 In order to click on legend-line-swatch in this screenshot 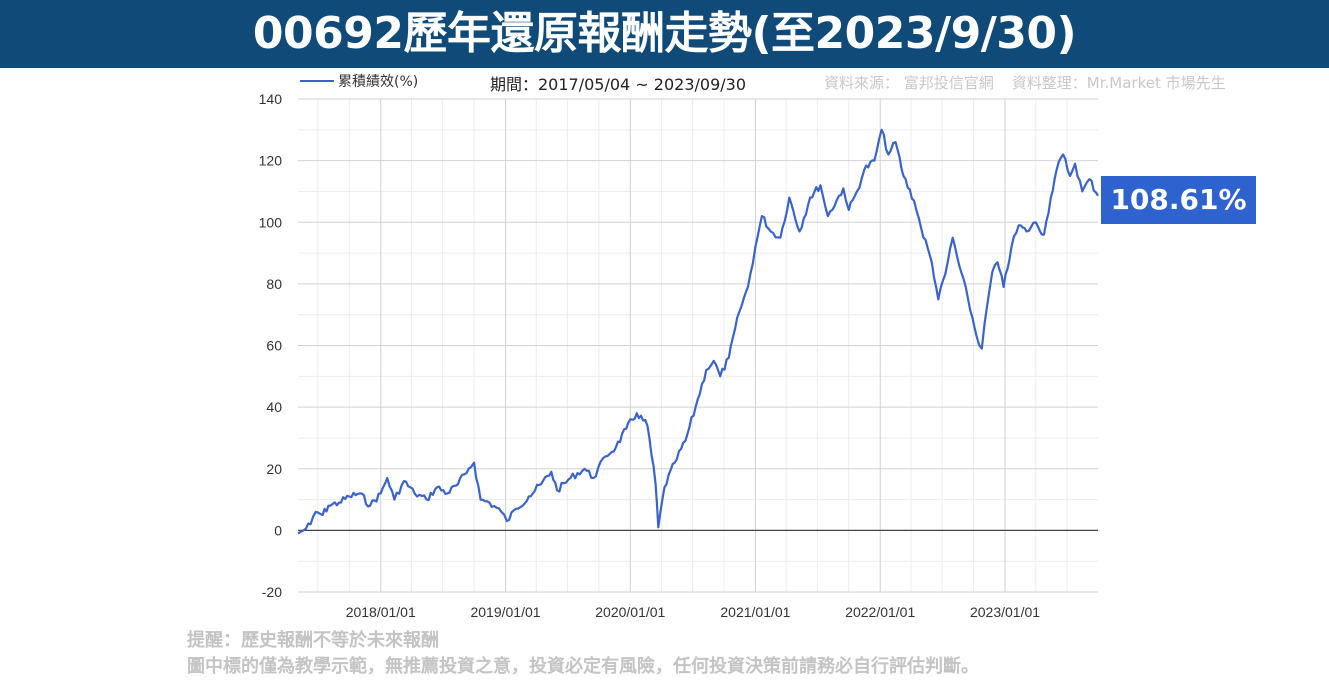, I will do `click(317, 81)`.